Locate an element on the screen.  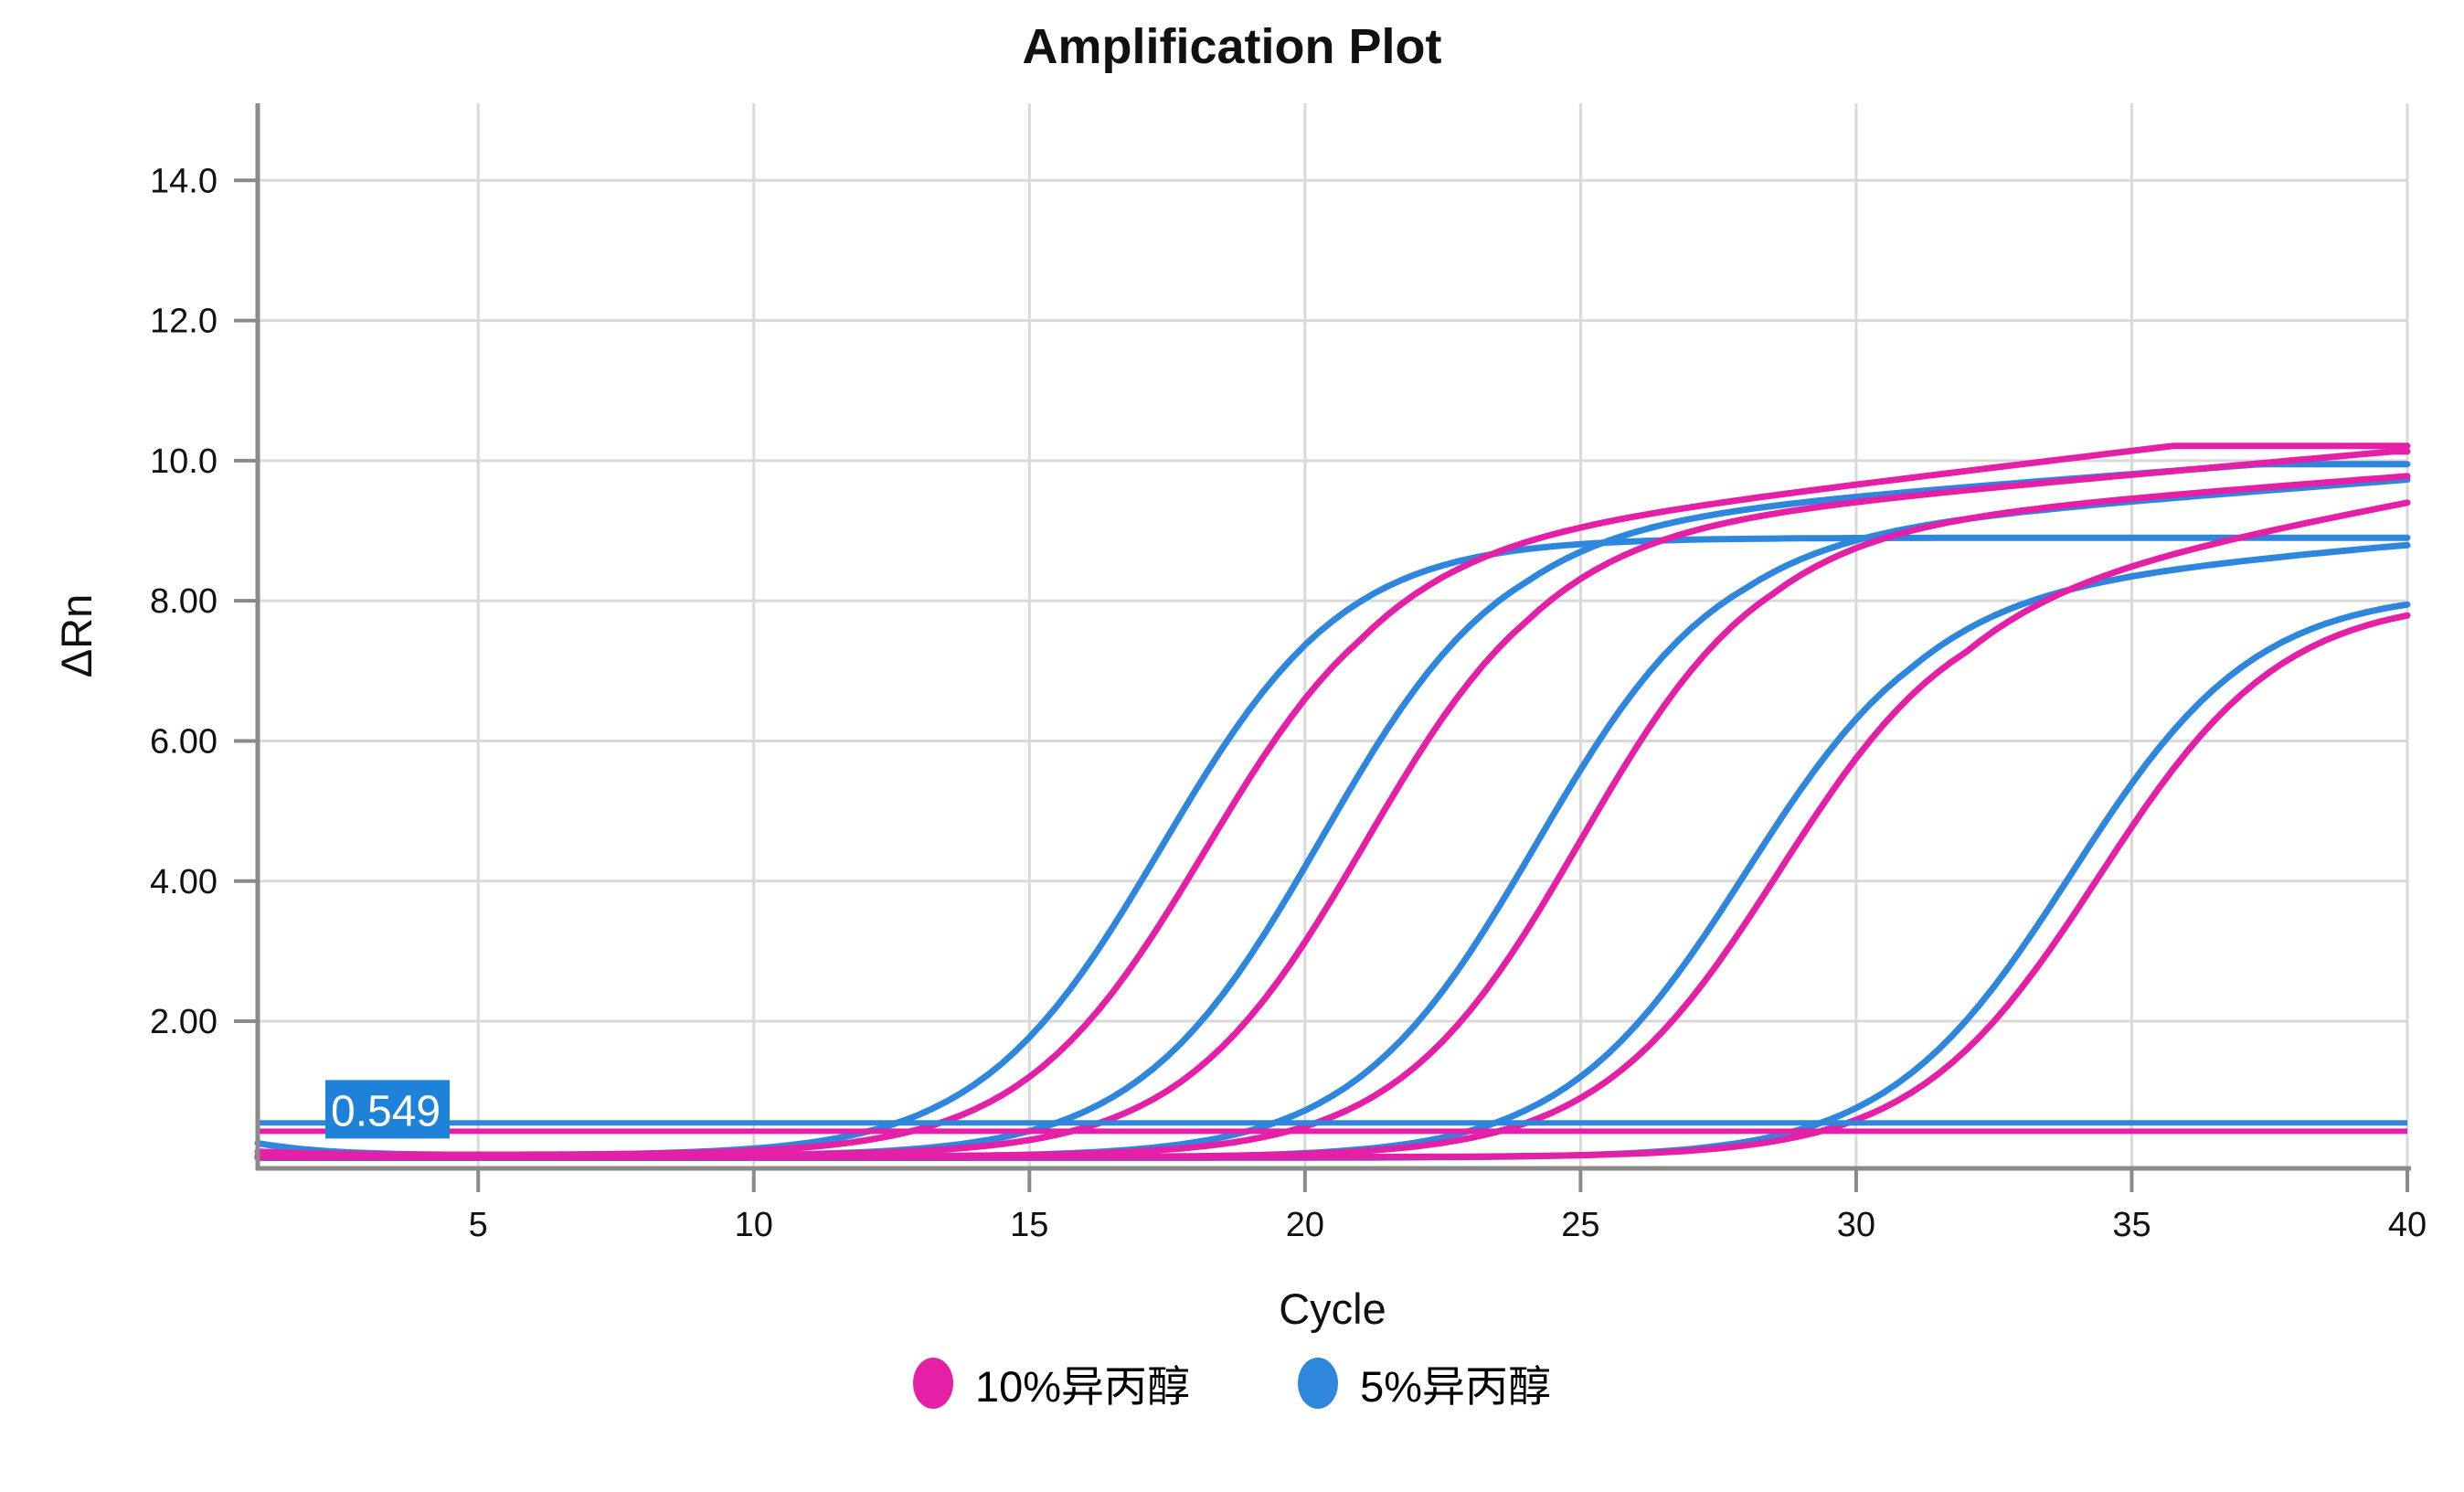
legend-label-10pct: 10%异丙醇 is located at coordinates (1082, 1386).